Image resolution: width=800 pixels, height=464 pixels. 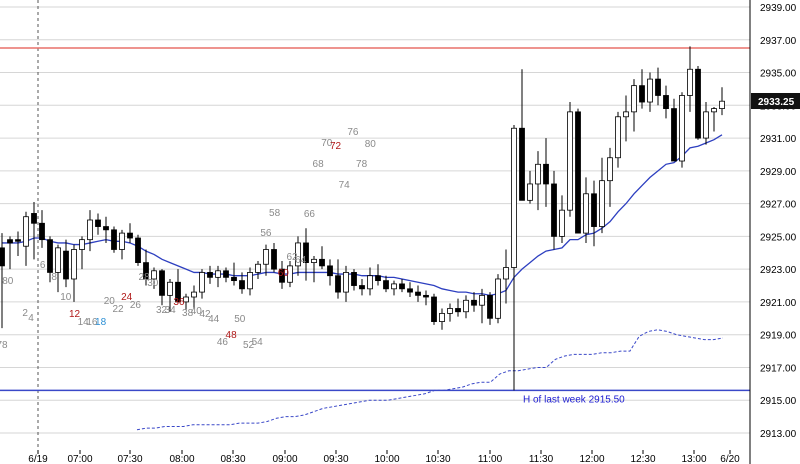 I want to click on y-tick-label: 2937.00, so click(x=778, y=41).